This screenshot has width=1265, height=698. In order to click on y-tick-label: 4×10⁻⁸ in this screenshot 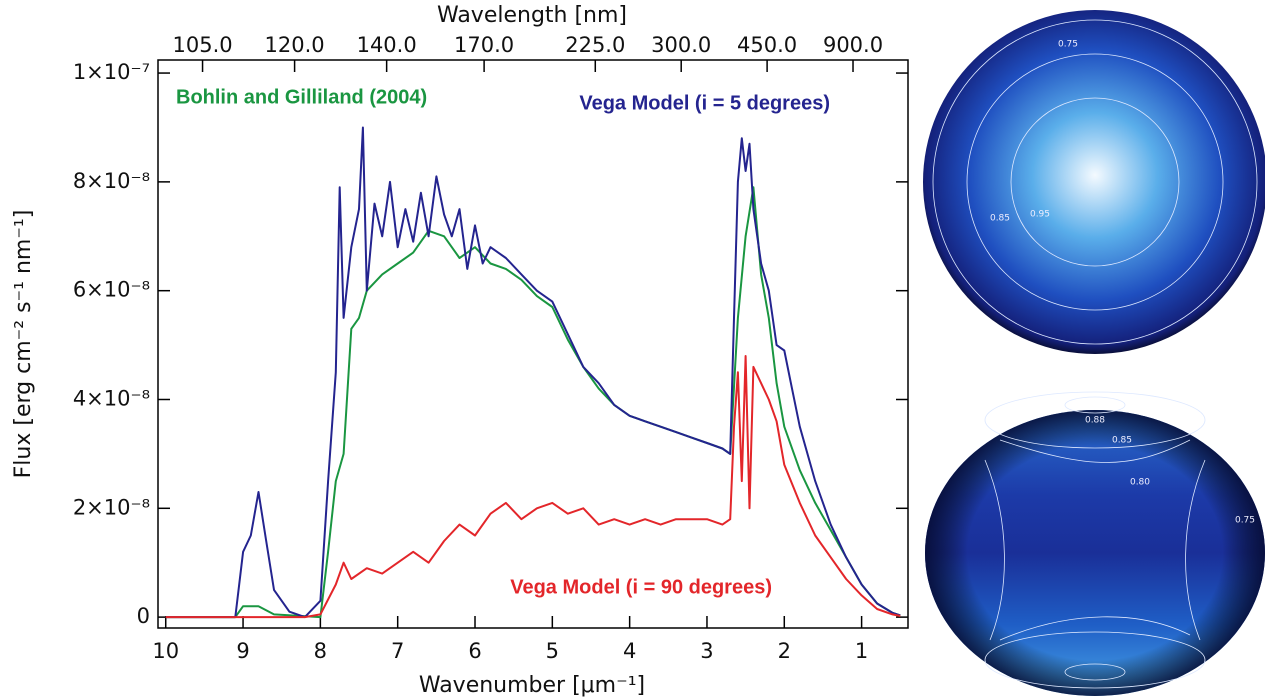, I will do `click(111, 398)`.